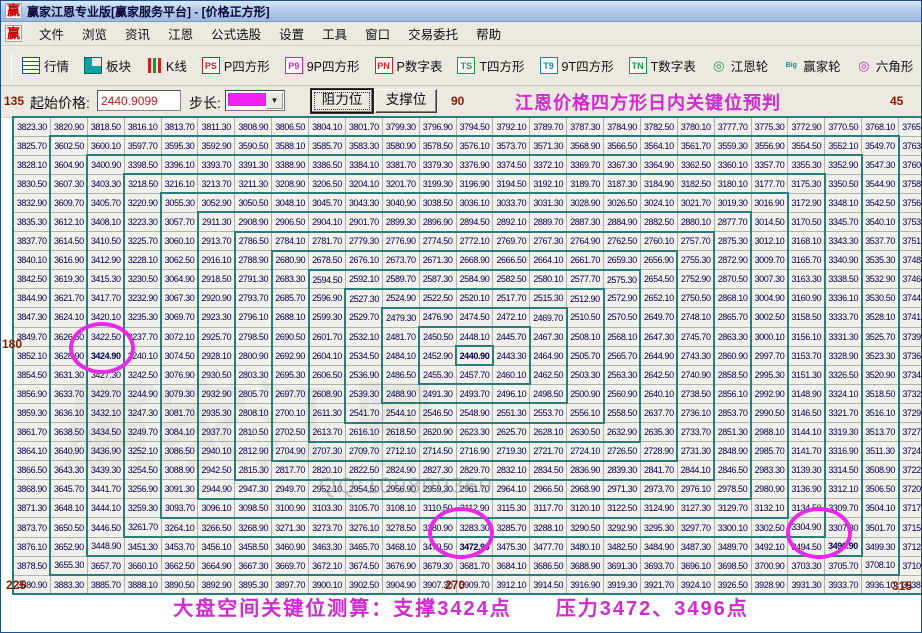 Image resolution: width=922 pixels, height=633 pixels. What do you see at coordinates (897, 101) in the screenshot?
I see `angle-label-45: 45` at bounding box center [897, 101].